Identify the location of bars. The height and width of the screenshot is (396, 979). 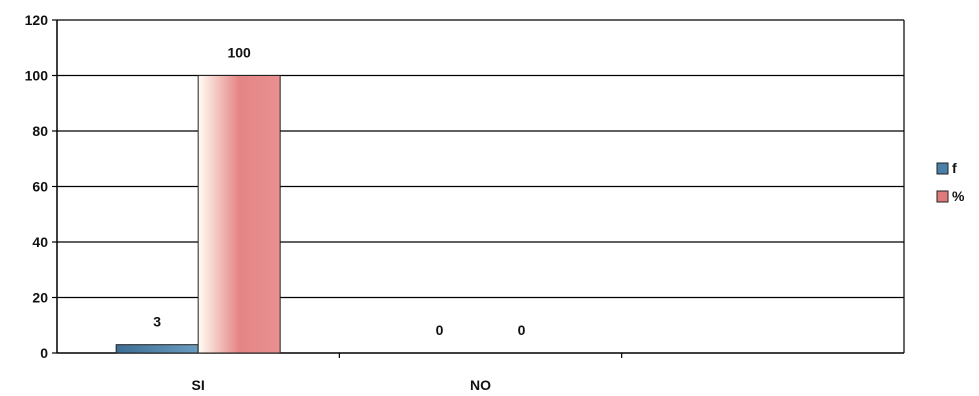
(198, 214).